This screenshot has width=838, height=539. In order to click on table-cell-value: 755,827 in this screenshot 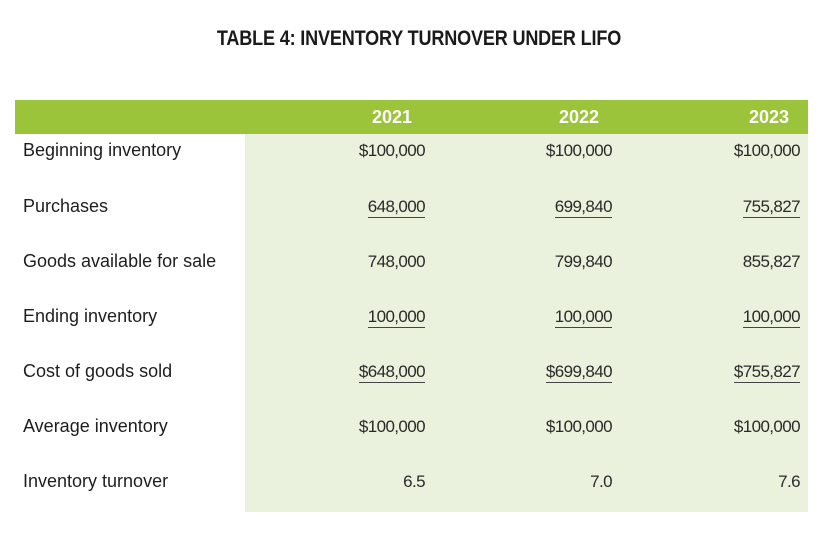, I will do `click(771, 207)`.